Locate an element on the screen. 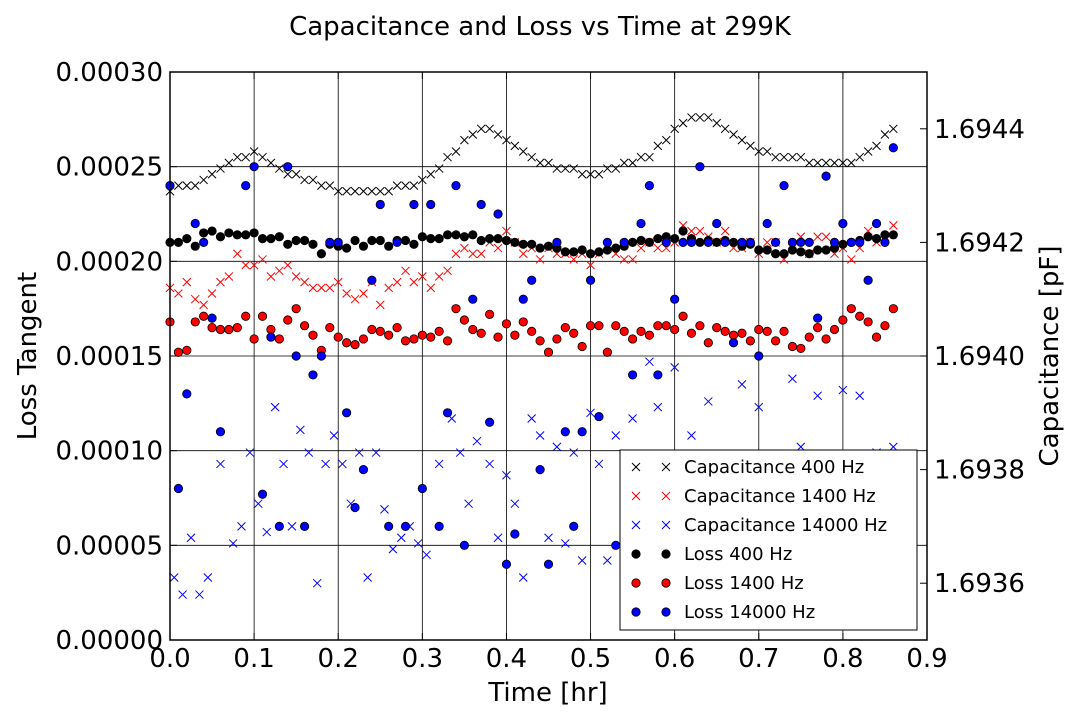 Image resolution: width=1080 pixels, height=720 pixels. x-tick-label: 0.7 is located at coordinates (758, 659).